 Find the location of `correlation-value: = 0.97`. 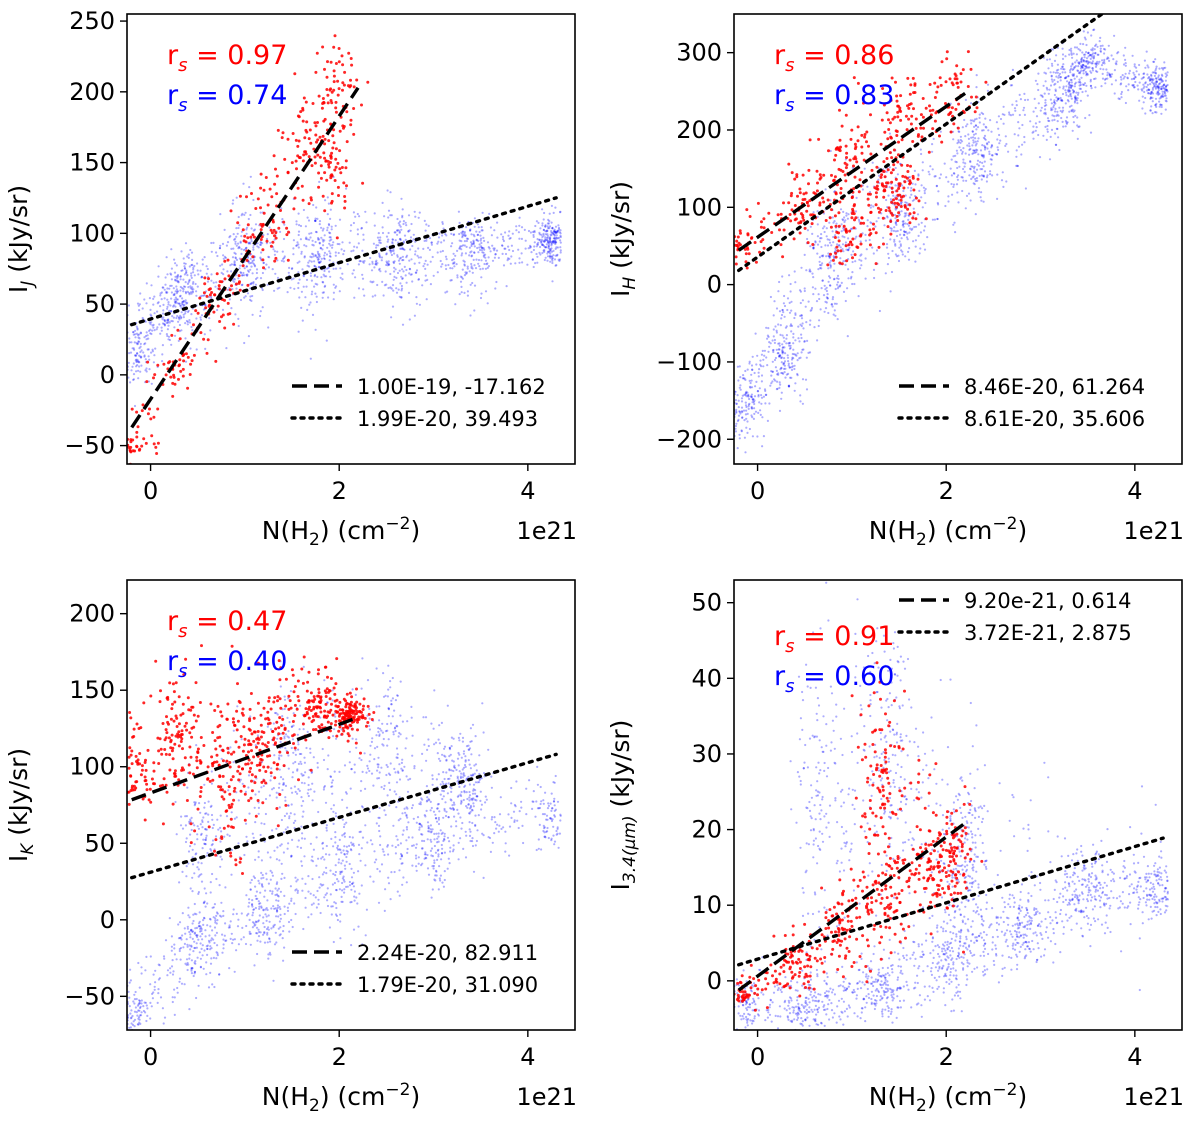

correlation-value: = 0.97 is located at coordinates (238, 55).